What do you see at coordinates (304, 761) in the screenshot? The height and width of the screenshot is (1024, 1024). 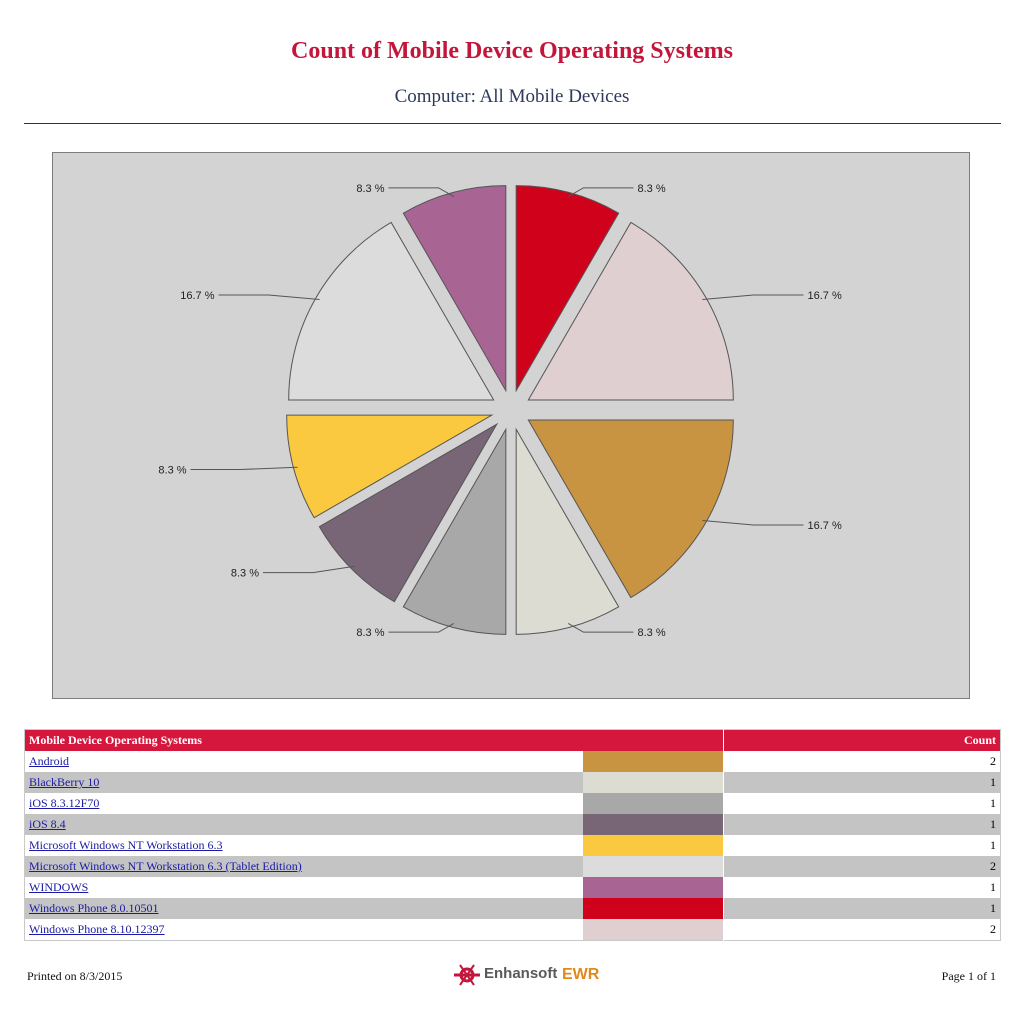 I see `os-name-cell: Android` at bounding box center [304, 761].